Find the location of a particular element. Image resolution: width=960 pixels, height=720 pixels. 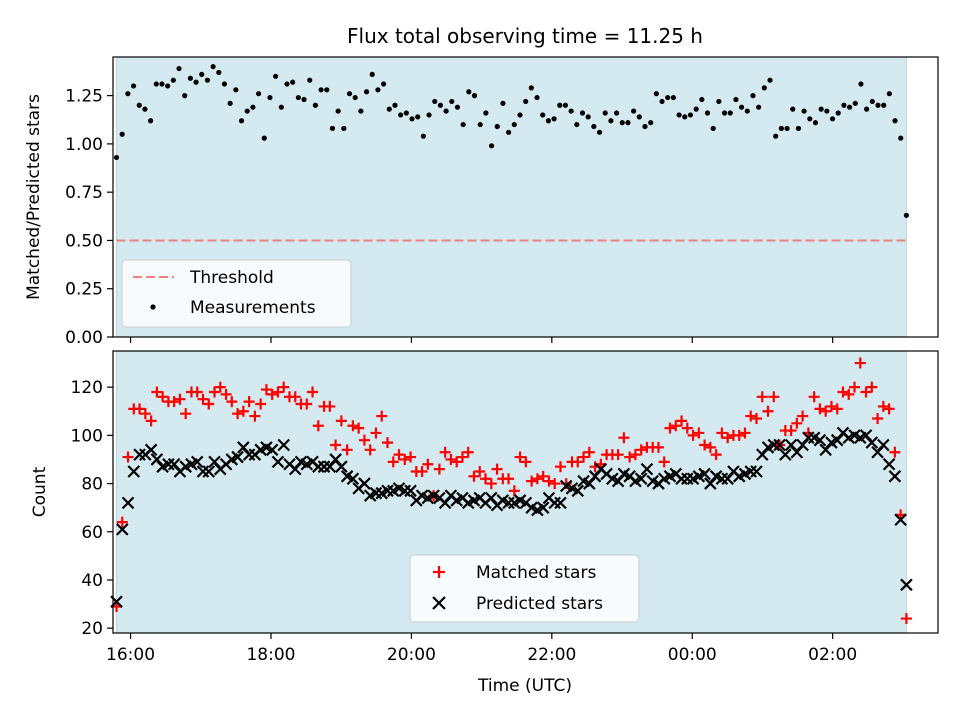

bottom-legend: Matched stars Predicted stars is located at coordinates (524, 588).